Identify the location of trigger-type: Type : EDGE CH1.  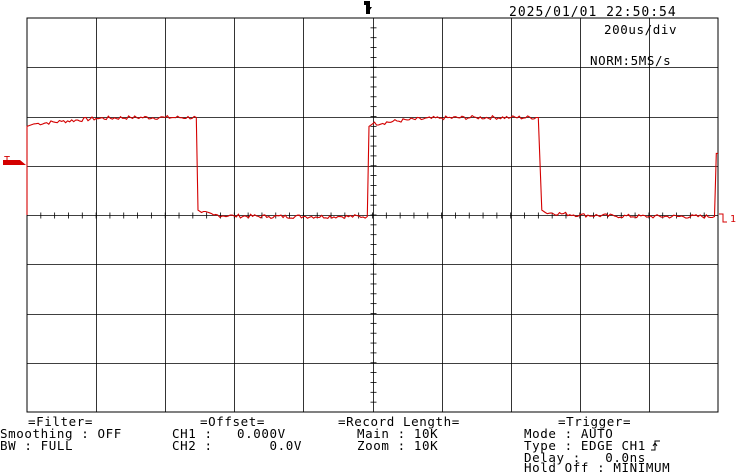
(593, 445).